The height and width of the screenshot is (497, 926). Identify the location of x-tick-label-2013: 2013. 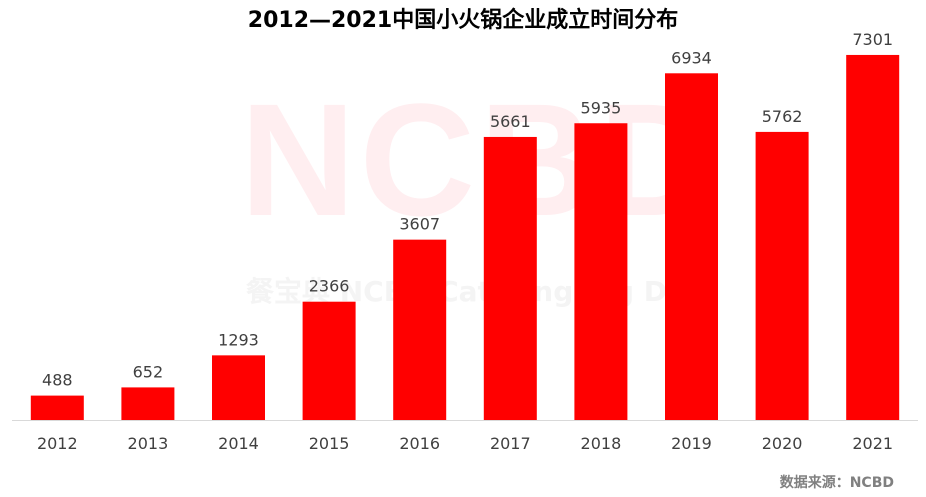
(148, 443).